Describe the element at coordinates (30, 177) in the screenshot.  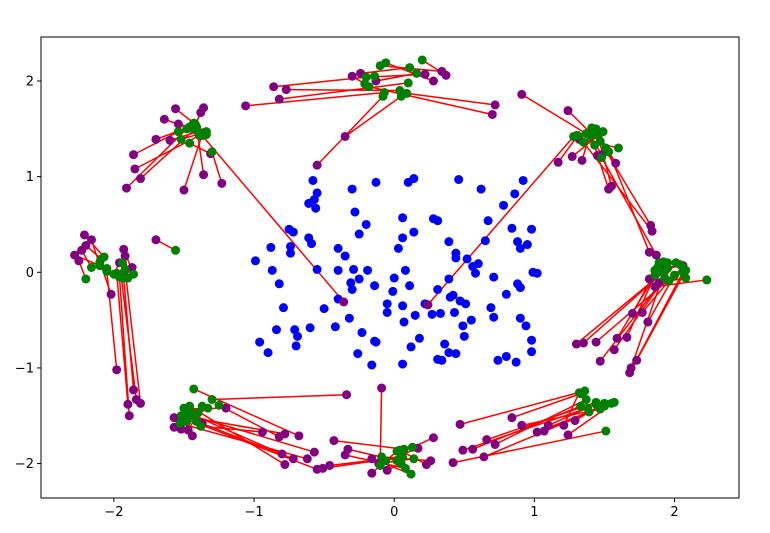
I see `y-tick-label: 1` at that location.